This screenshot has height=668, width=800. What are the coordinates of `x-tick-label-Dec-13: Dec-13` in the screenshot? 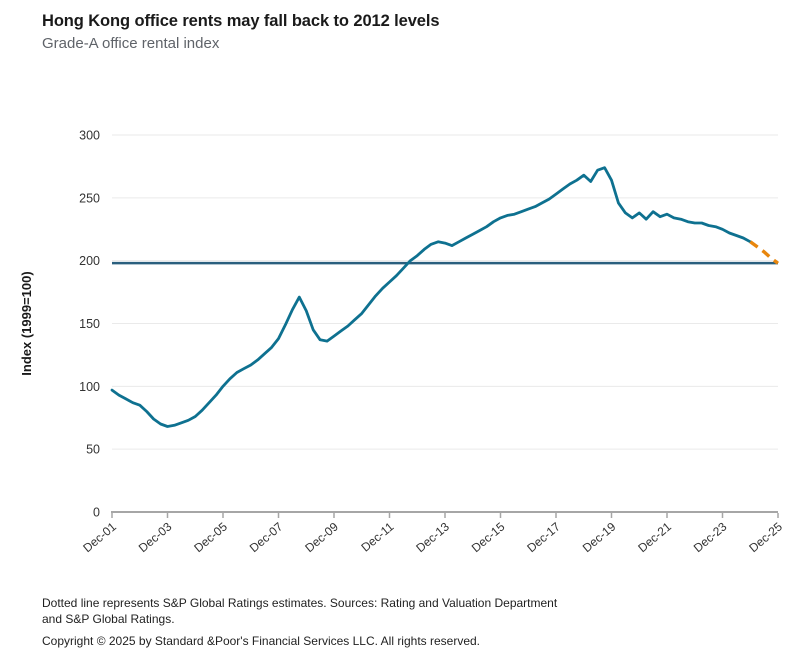 It's located at (432, 537).